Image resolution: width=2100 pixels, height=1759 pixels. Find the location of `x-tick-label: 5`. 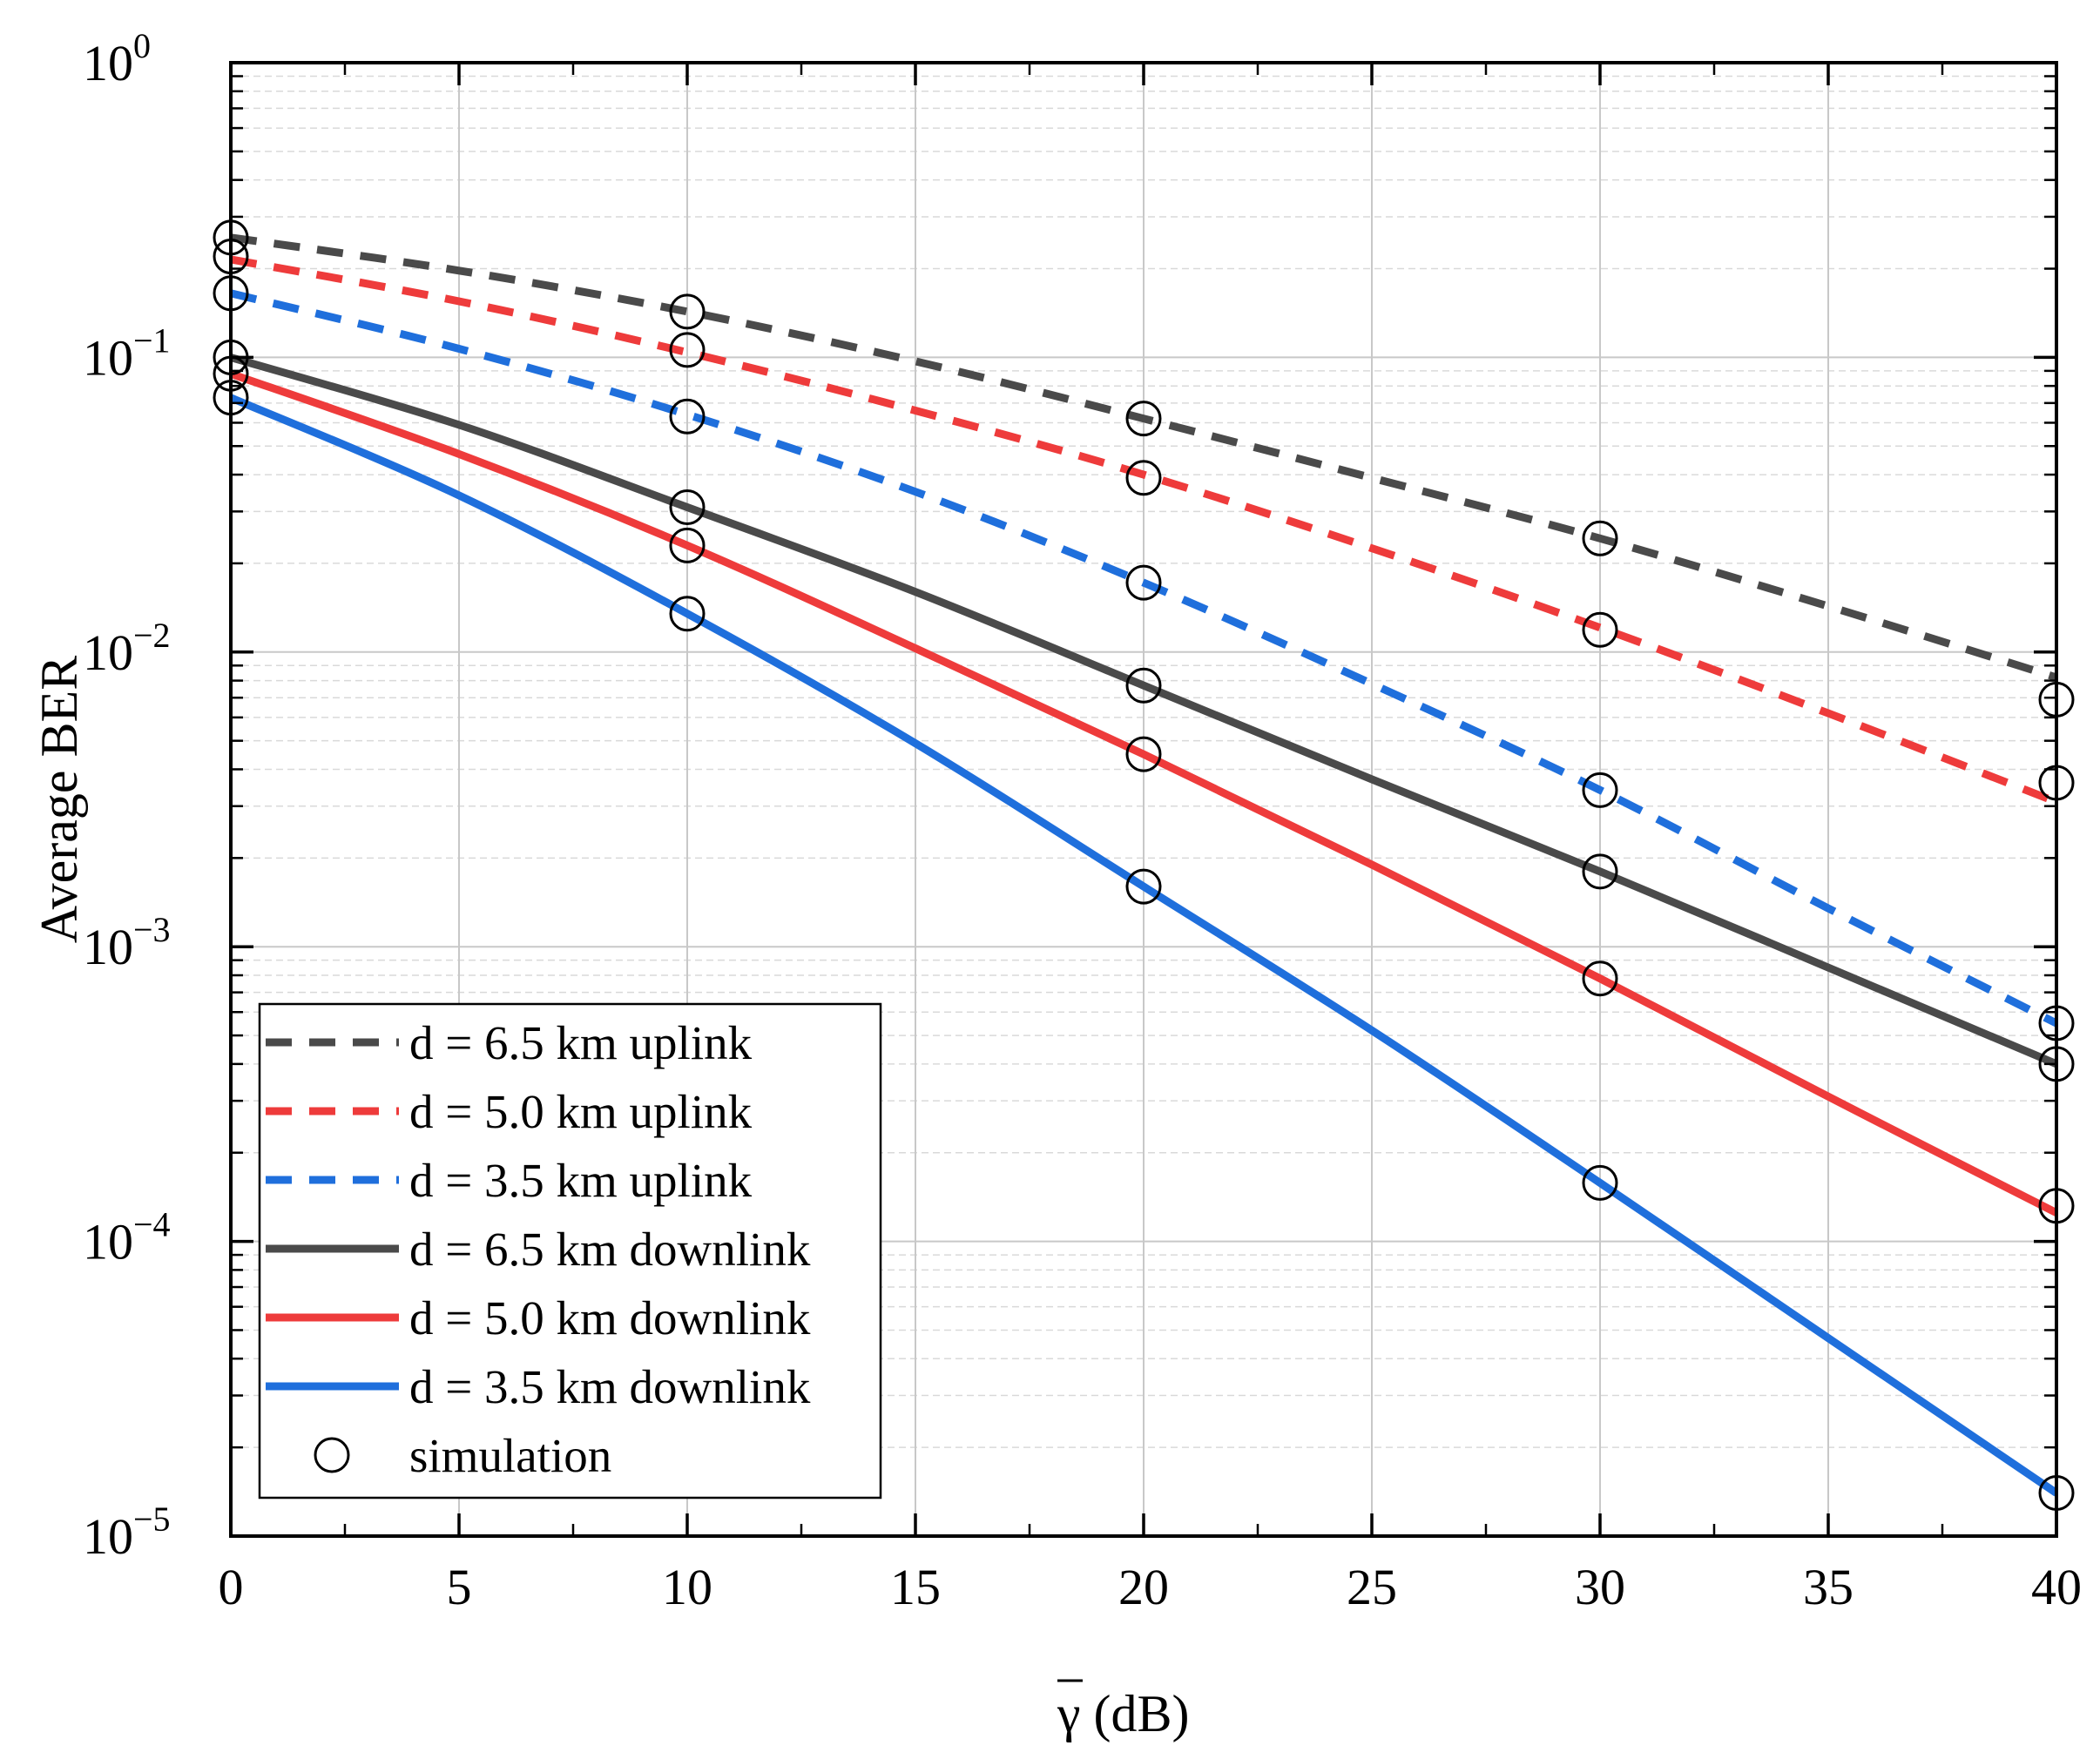

x-tick-label: 5 is located at coordinates (459, 1587).